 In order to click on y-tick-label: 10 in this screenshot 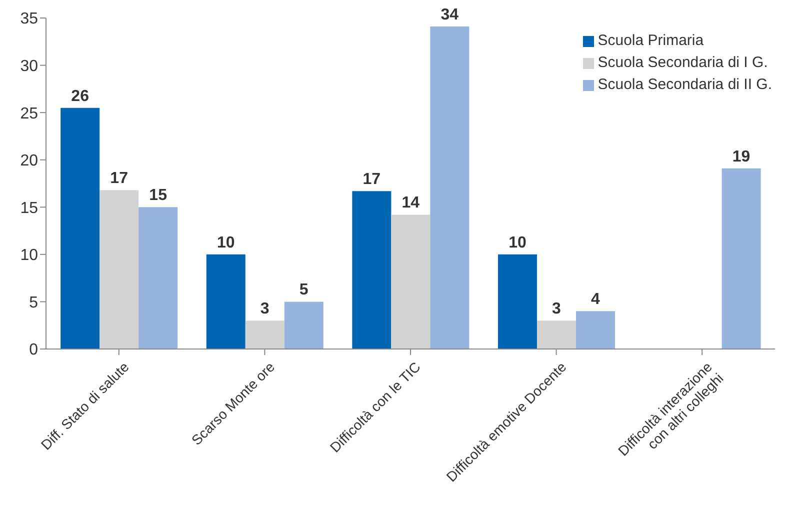, I will do `click(29, 255)`.